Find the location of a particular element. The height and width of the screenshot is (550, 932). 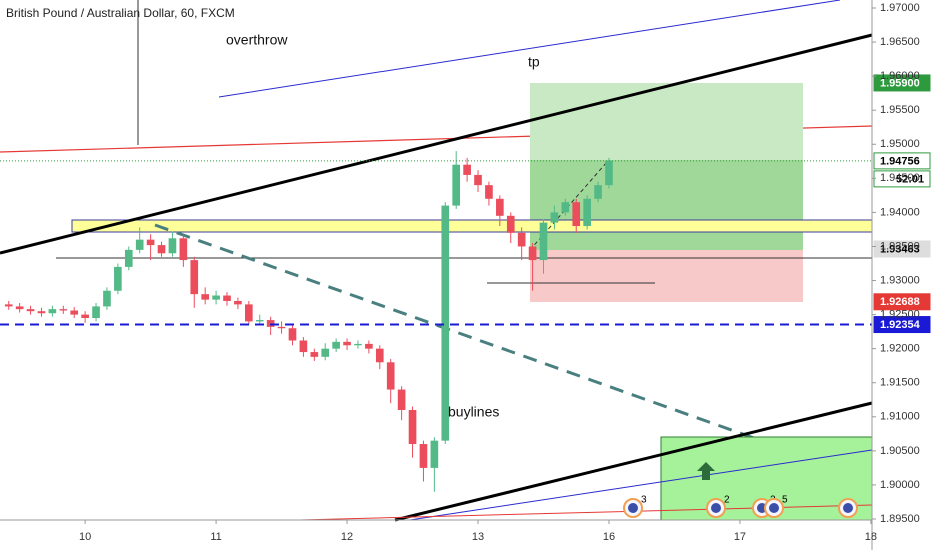

y-tick-label: 1.94000 is located at coordinates (900, 212).